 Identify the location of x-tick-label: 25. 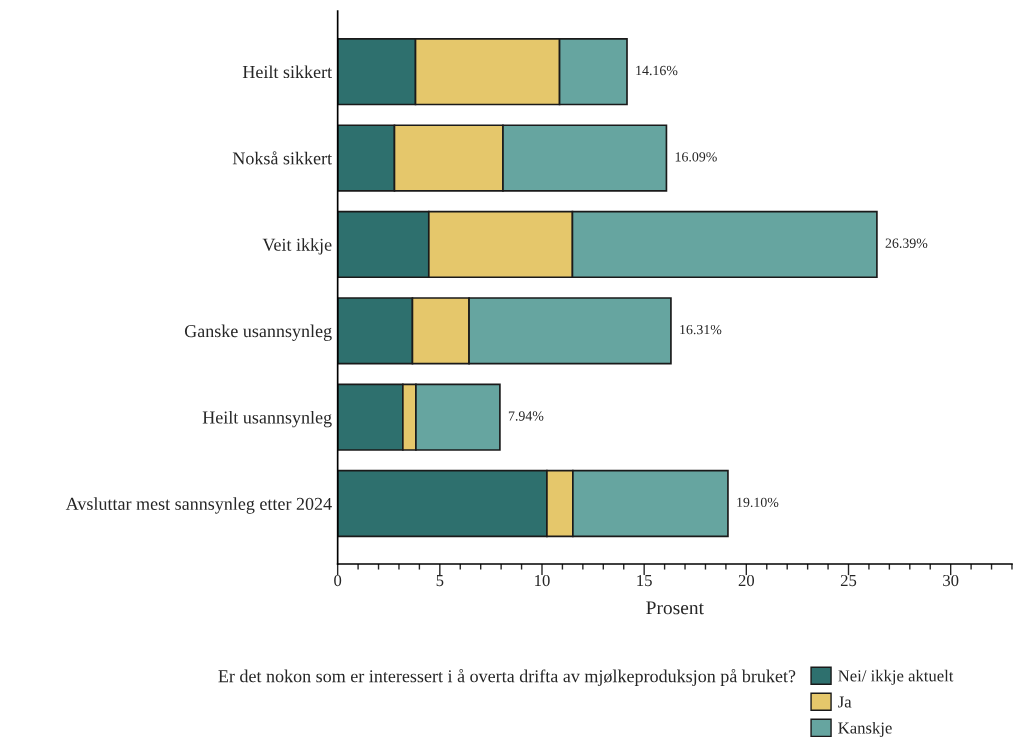
(848, 580).